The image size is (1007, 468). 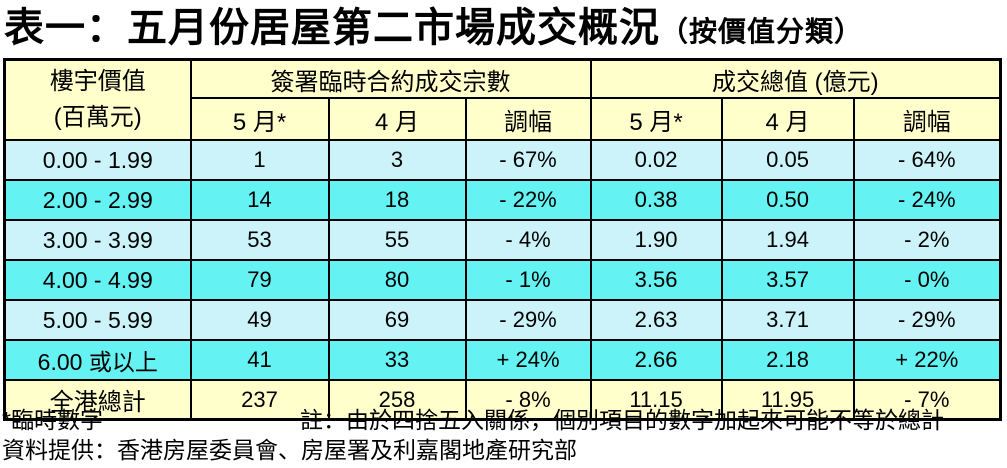 I want to click on footnote-source: 資料提供：香港房屋委員會、房屋署及利嘉閣地產研究部, so click(x=289, y=450).